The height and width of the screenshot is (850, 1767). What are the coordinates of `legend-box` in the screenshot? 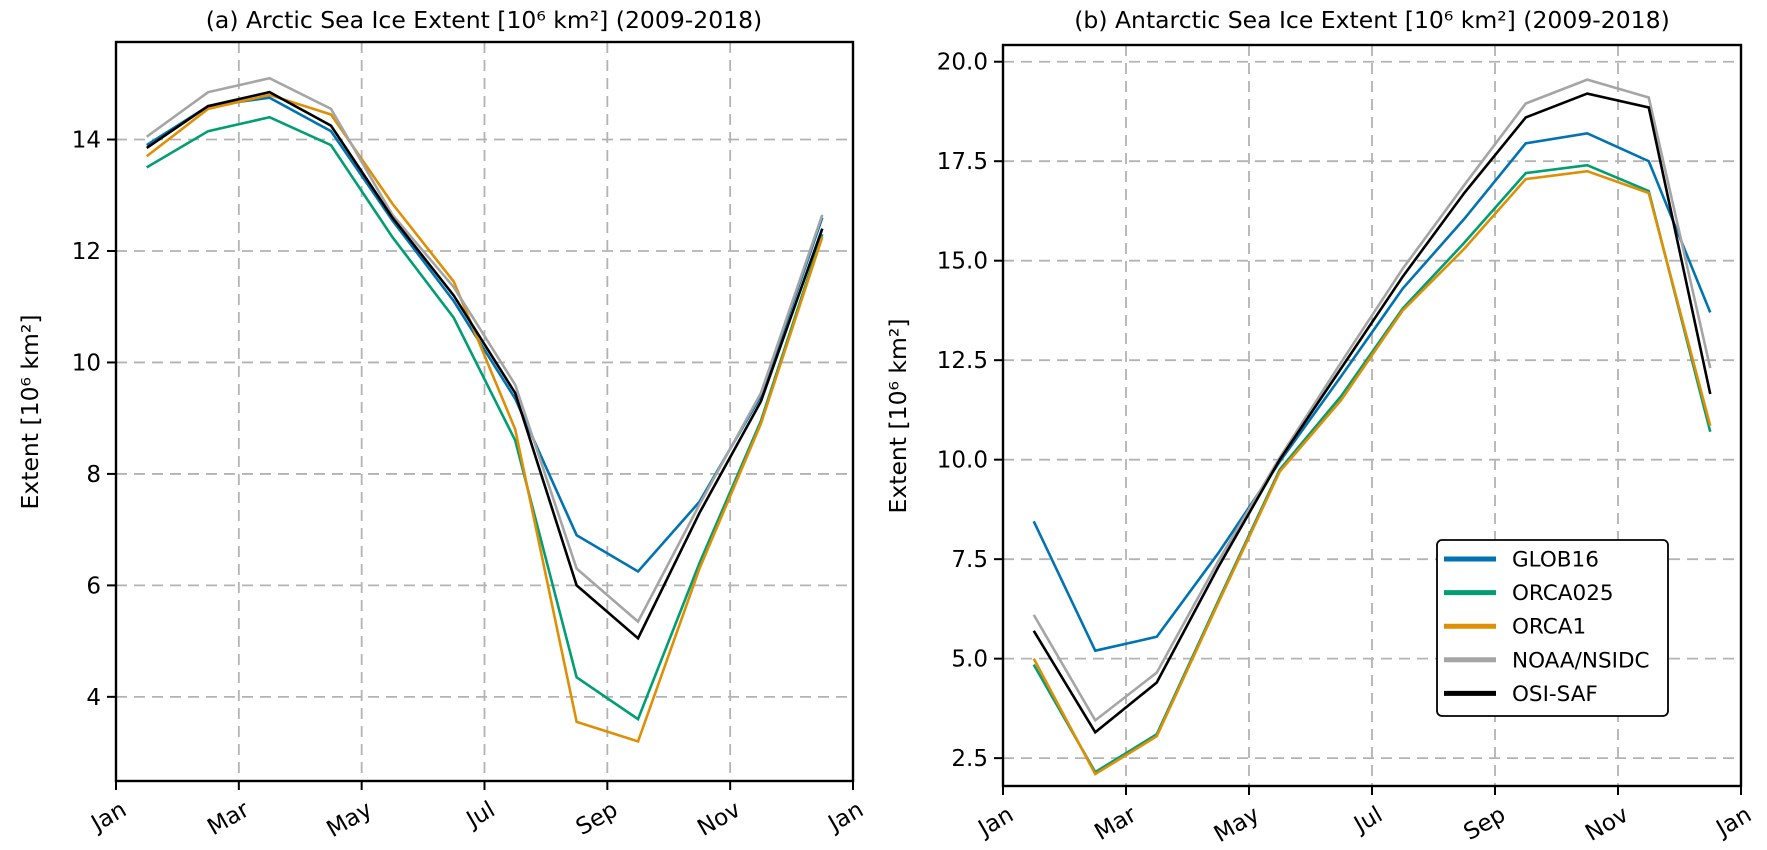 It's located at (1552, 628).